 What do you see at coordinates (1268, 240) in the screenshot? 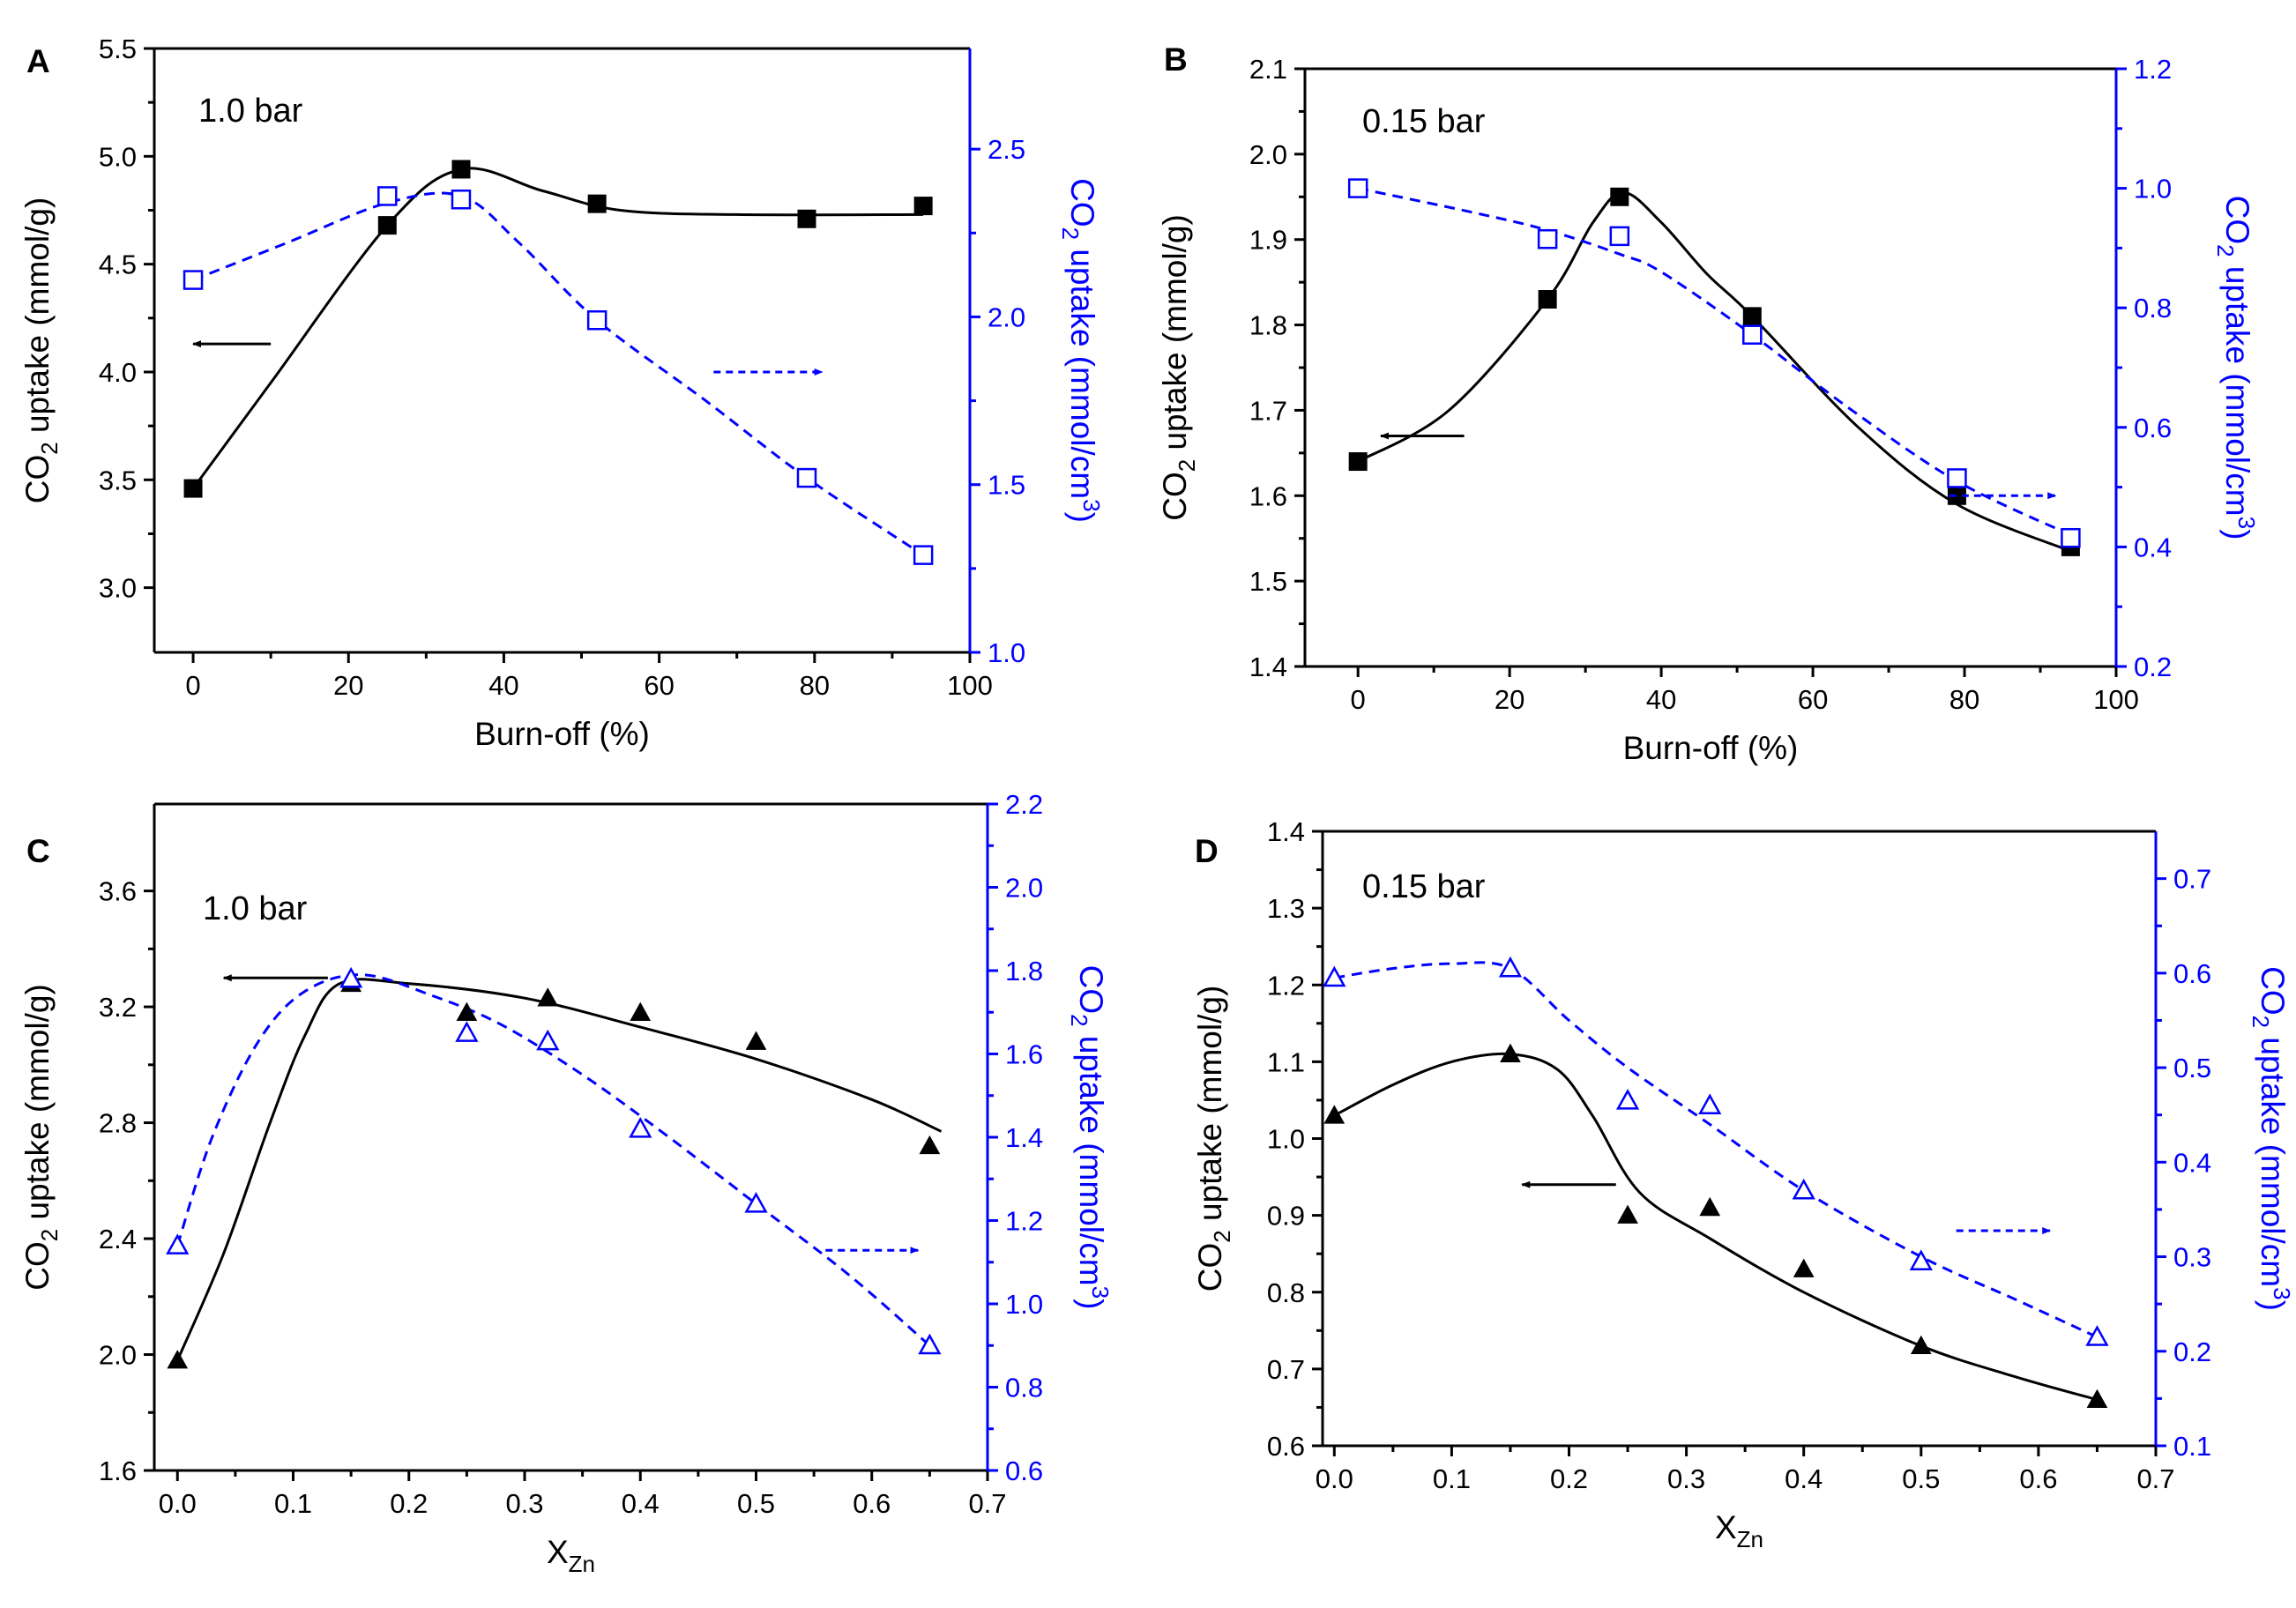
I see `y-left-tick-label: 1.9` at bounding box center [1268, 240].